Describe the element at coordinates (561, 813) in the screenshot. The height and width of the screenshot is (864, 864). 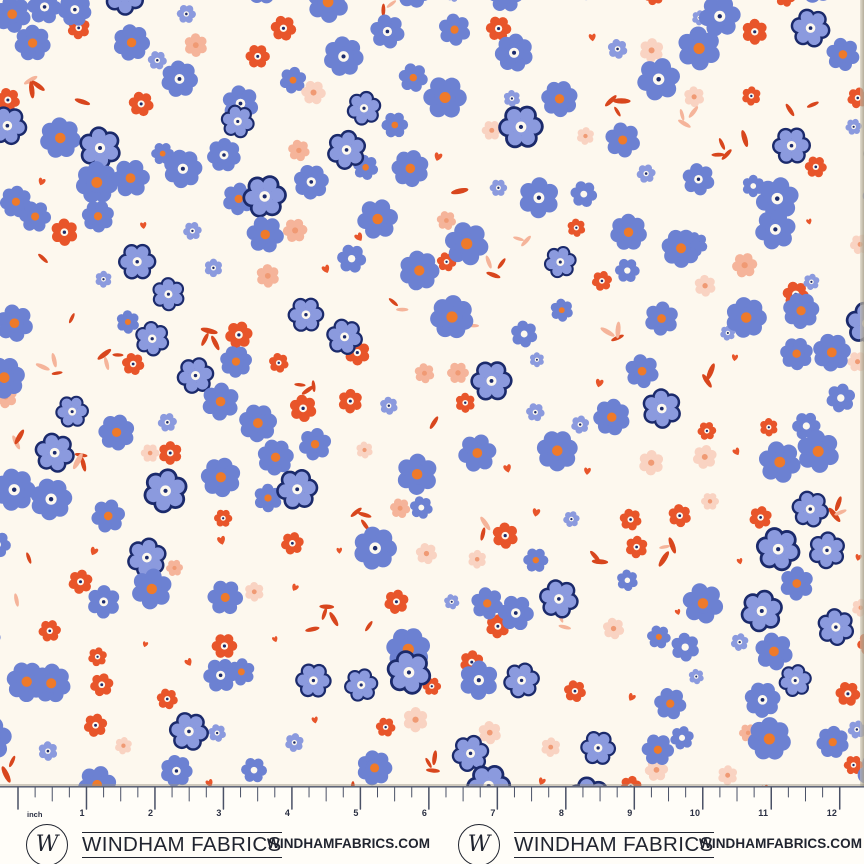
I see `ruler-label-8: 8` at that location.